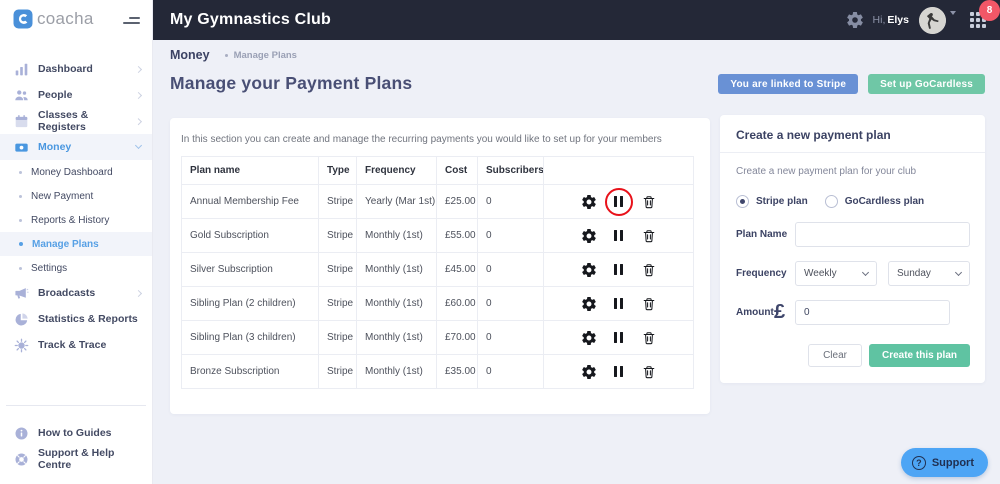 The width and height of the screenshot is (1000, 484). I want to click on menu-collapse-icon, so click(131, 19).